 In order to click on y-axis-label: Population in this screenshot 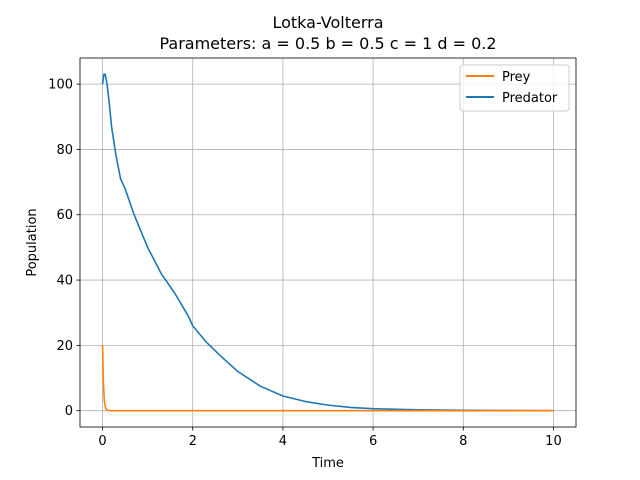, I will do `click(32, 242)`.